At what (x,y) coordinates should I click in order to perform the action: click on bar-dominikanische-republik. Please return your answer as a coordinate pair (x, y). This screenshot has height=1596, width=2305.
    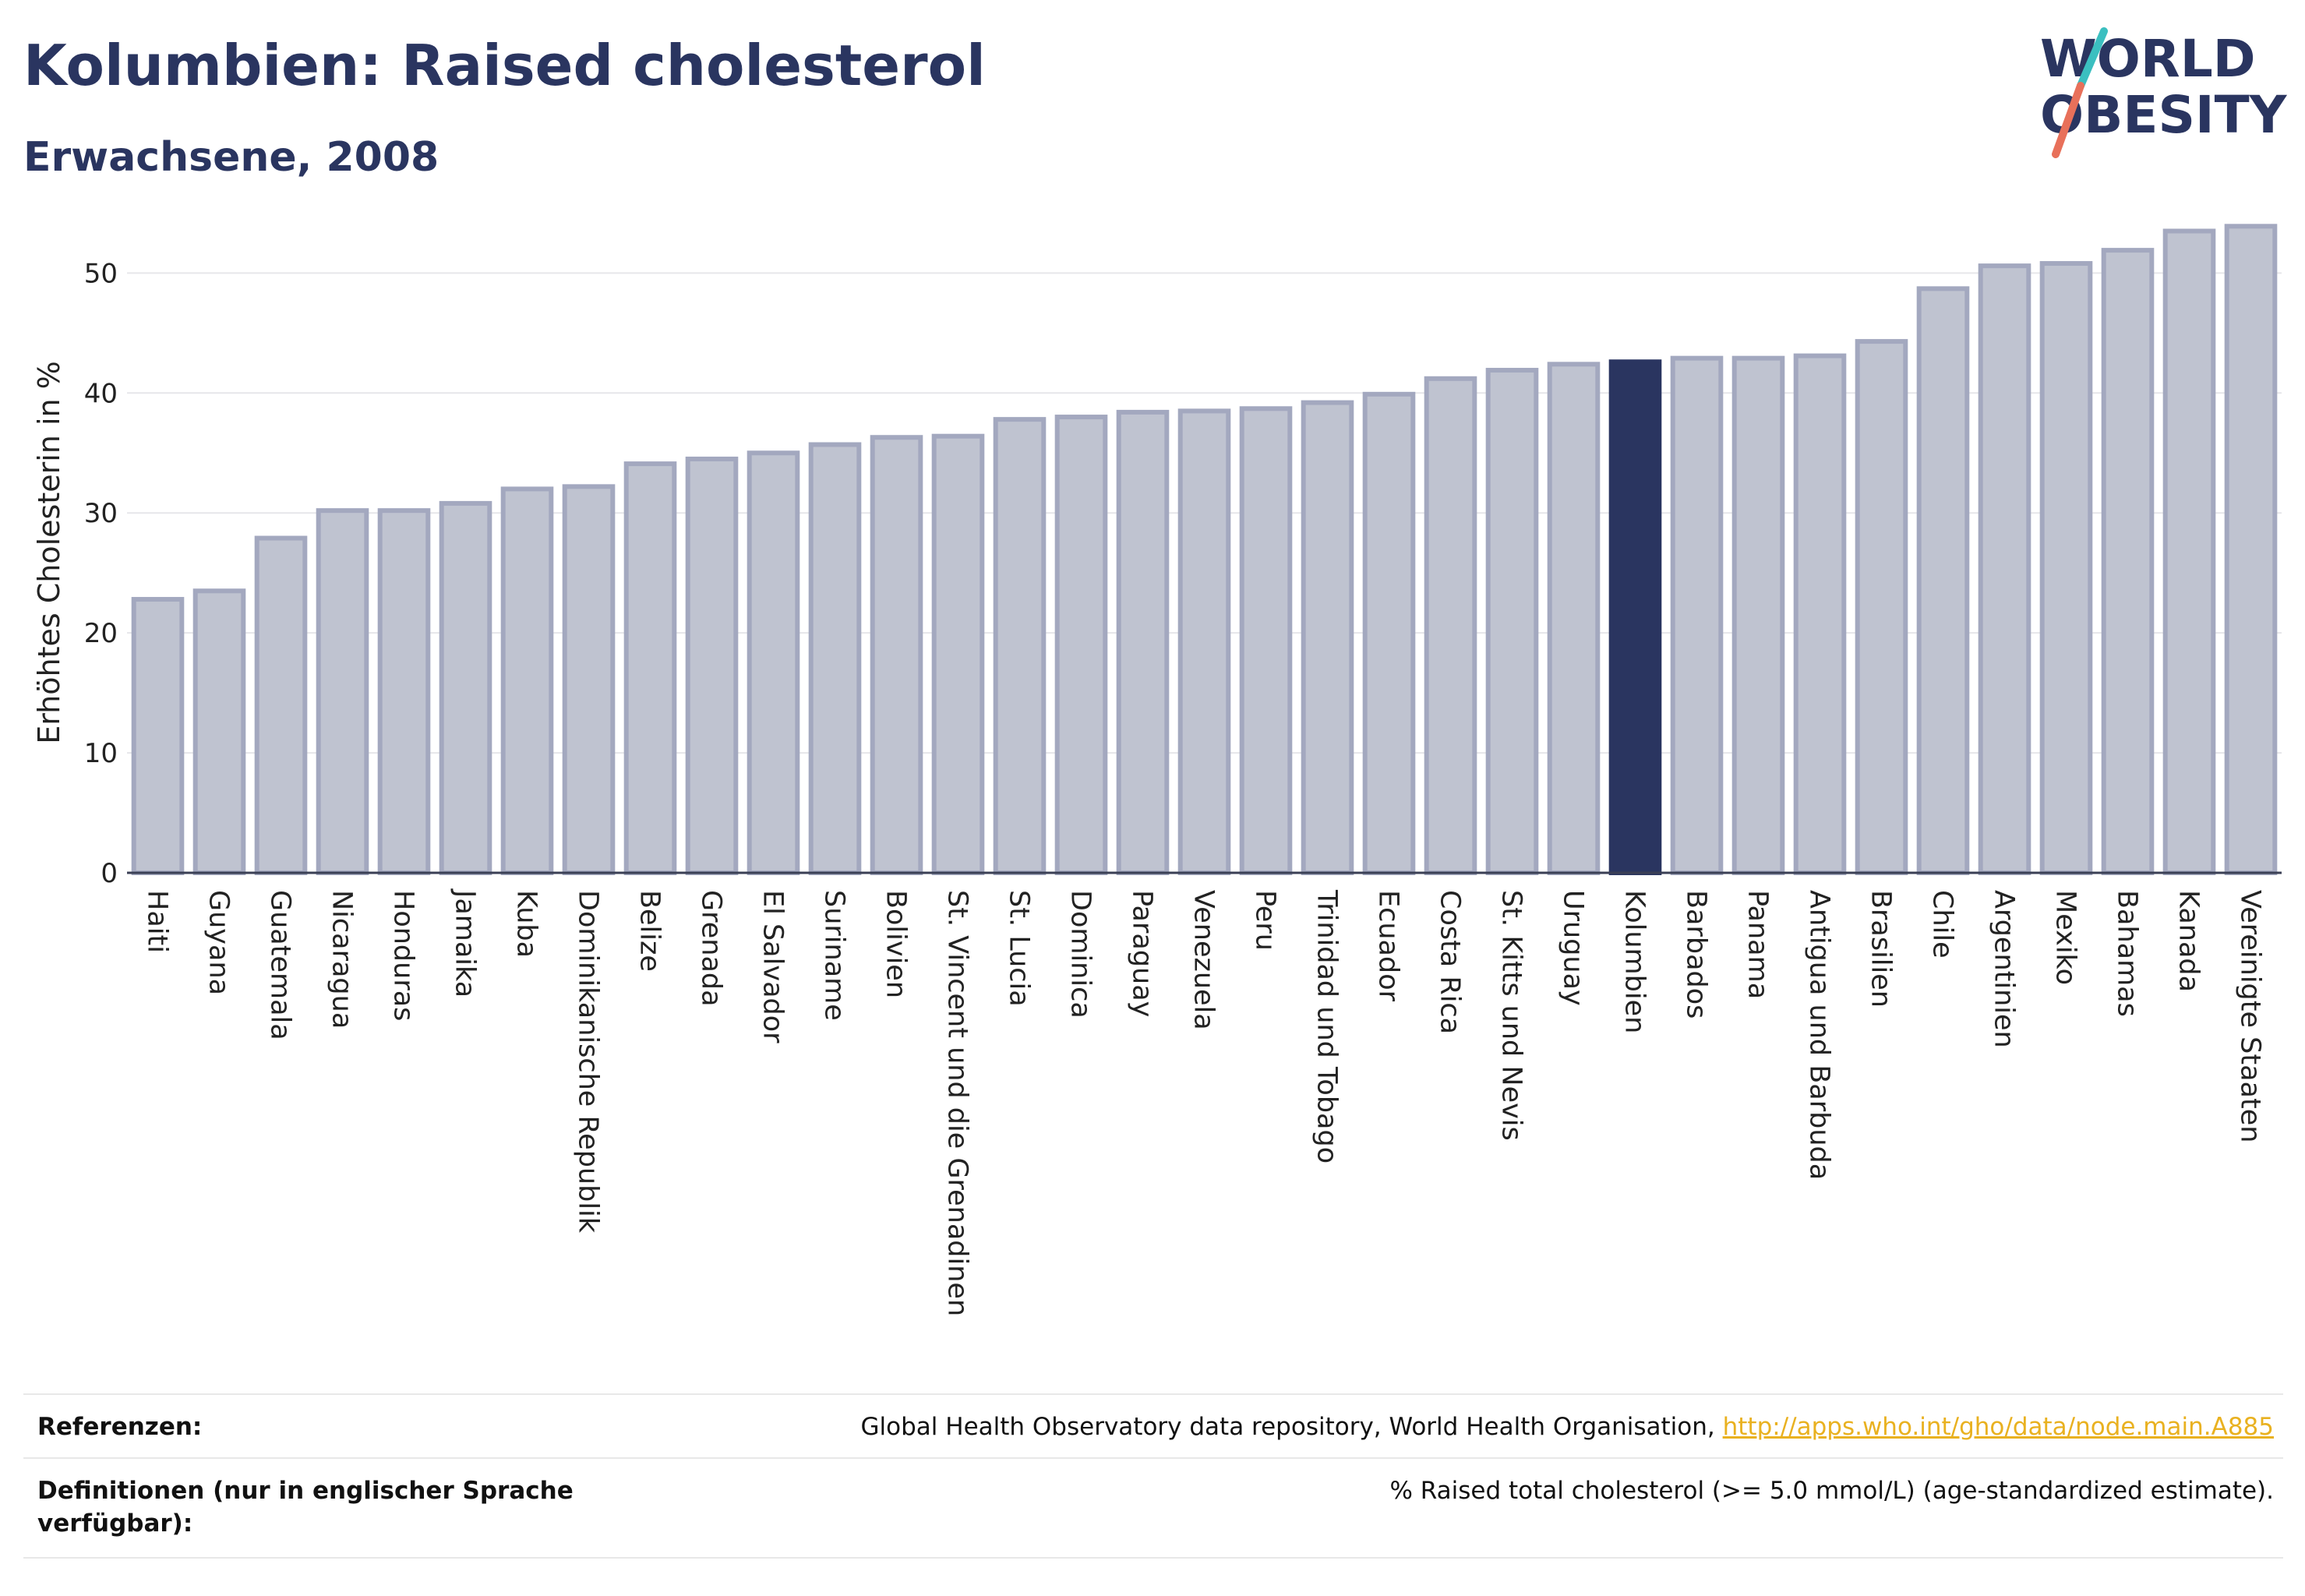
    Looking at the image, I should click on (589, 679).